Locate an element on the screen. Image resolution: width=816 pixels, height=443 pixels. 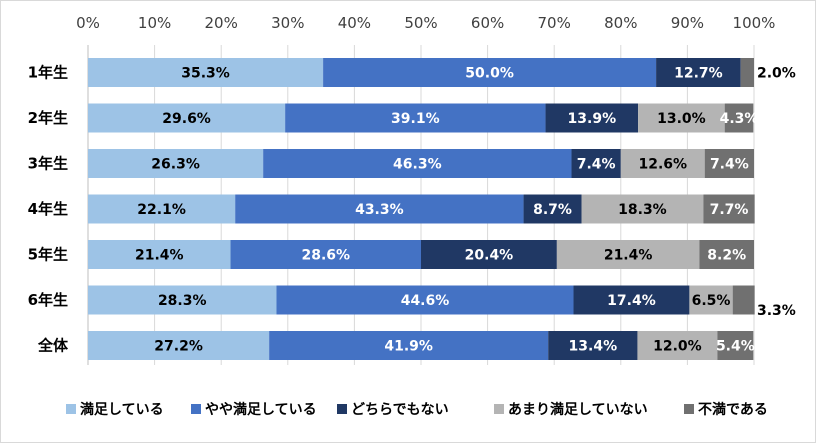
data-label: 22.1% is located at coordinates (161, 210).